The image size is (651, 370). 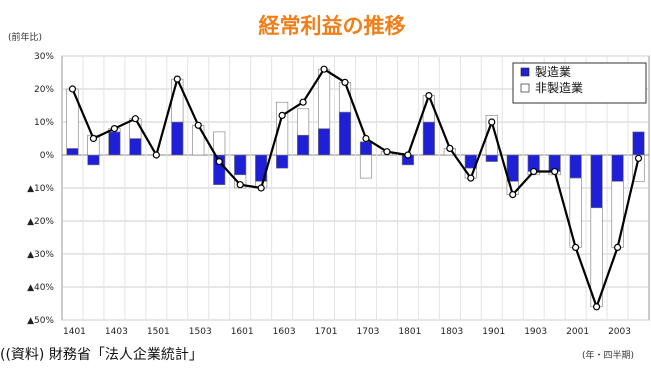 I want to click on y-tick-label: ▲10%, so click(x=40, y=189).